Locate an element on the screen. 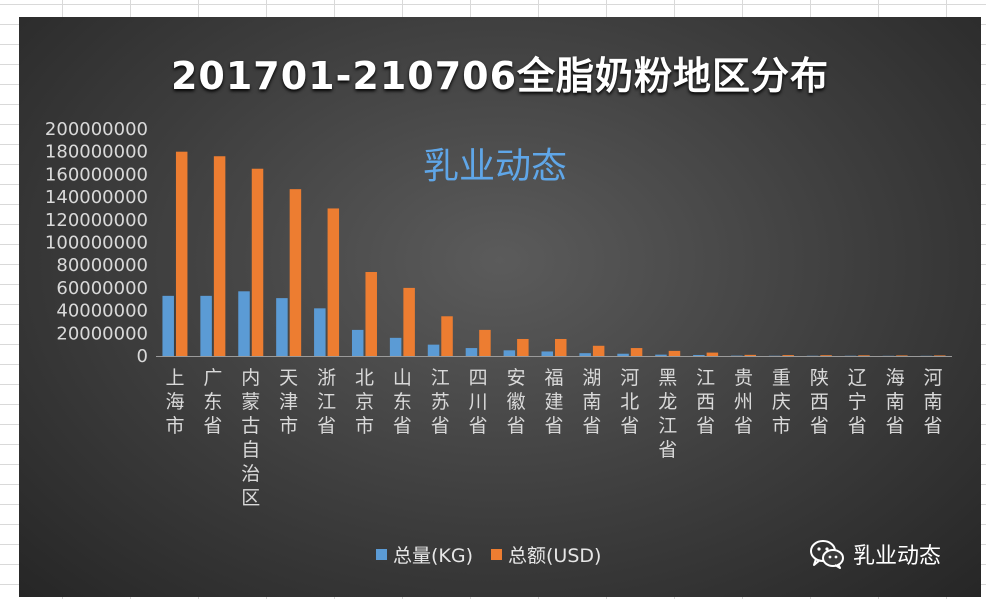 The width and height of the screenshot is (986, 599). x-tick-label: 四川省 is located at coordinates (478, 402).